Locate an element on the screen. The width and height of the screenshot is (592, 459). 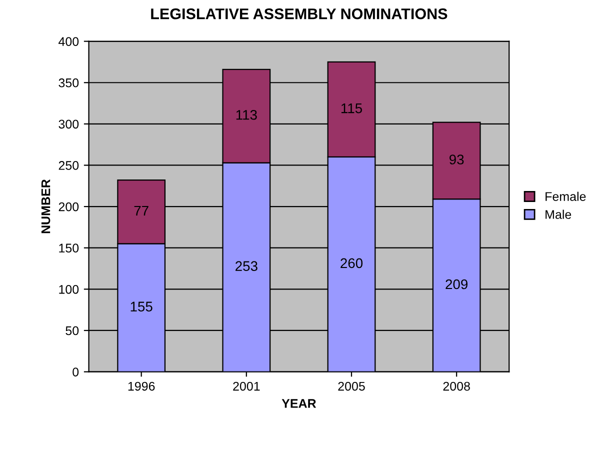
data-label: 115 is located at coordinates (351, 109).